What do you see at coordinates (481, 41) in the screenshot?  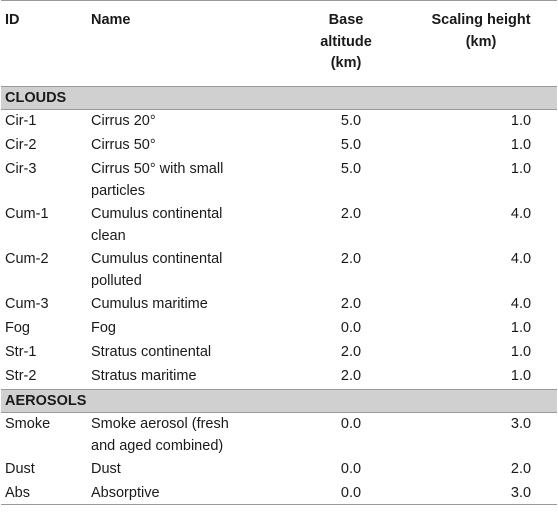 I see `header-scale-line2: (km)` at bounding box center [481, 41].